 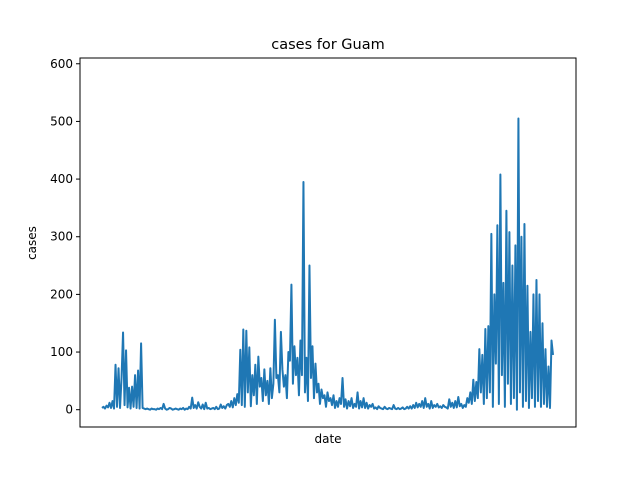 I want to click on chart-title: cases for Guam, so click(x=327, y=45).